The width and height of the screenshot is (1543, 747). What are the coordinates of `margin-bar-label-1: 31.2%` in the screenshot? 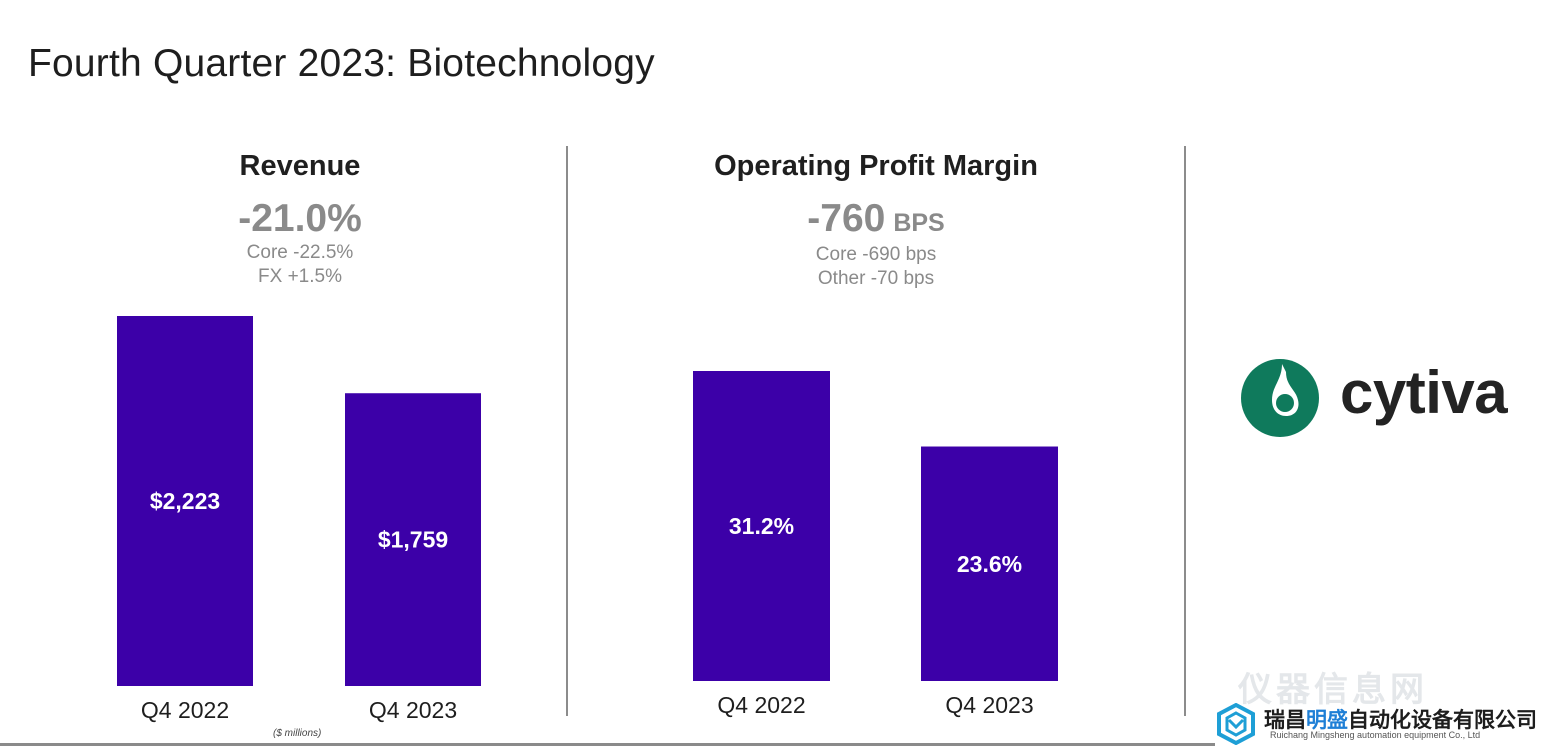 It's located at (761, 526).